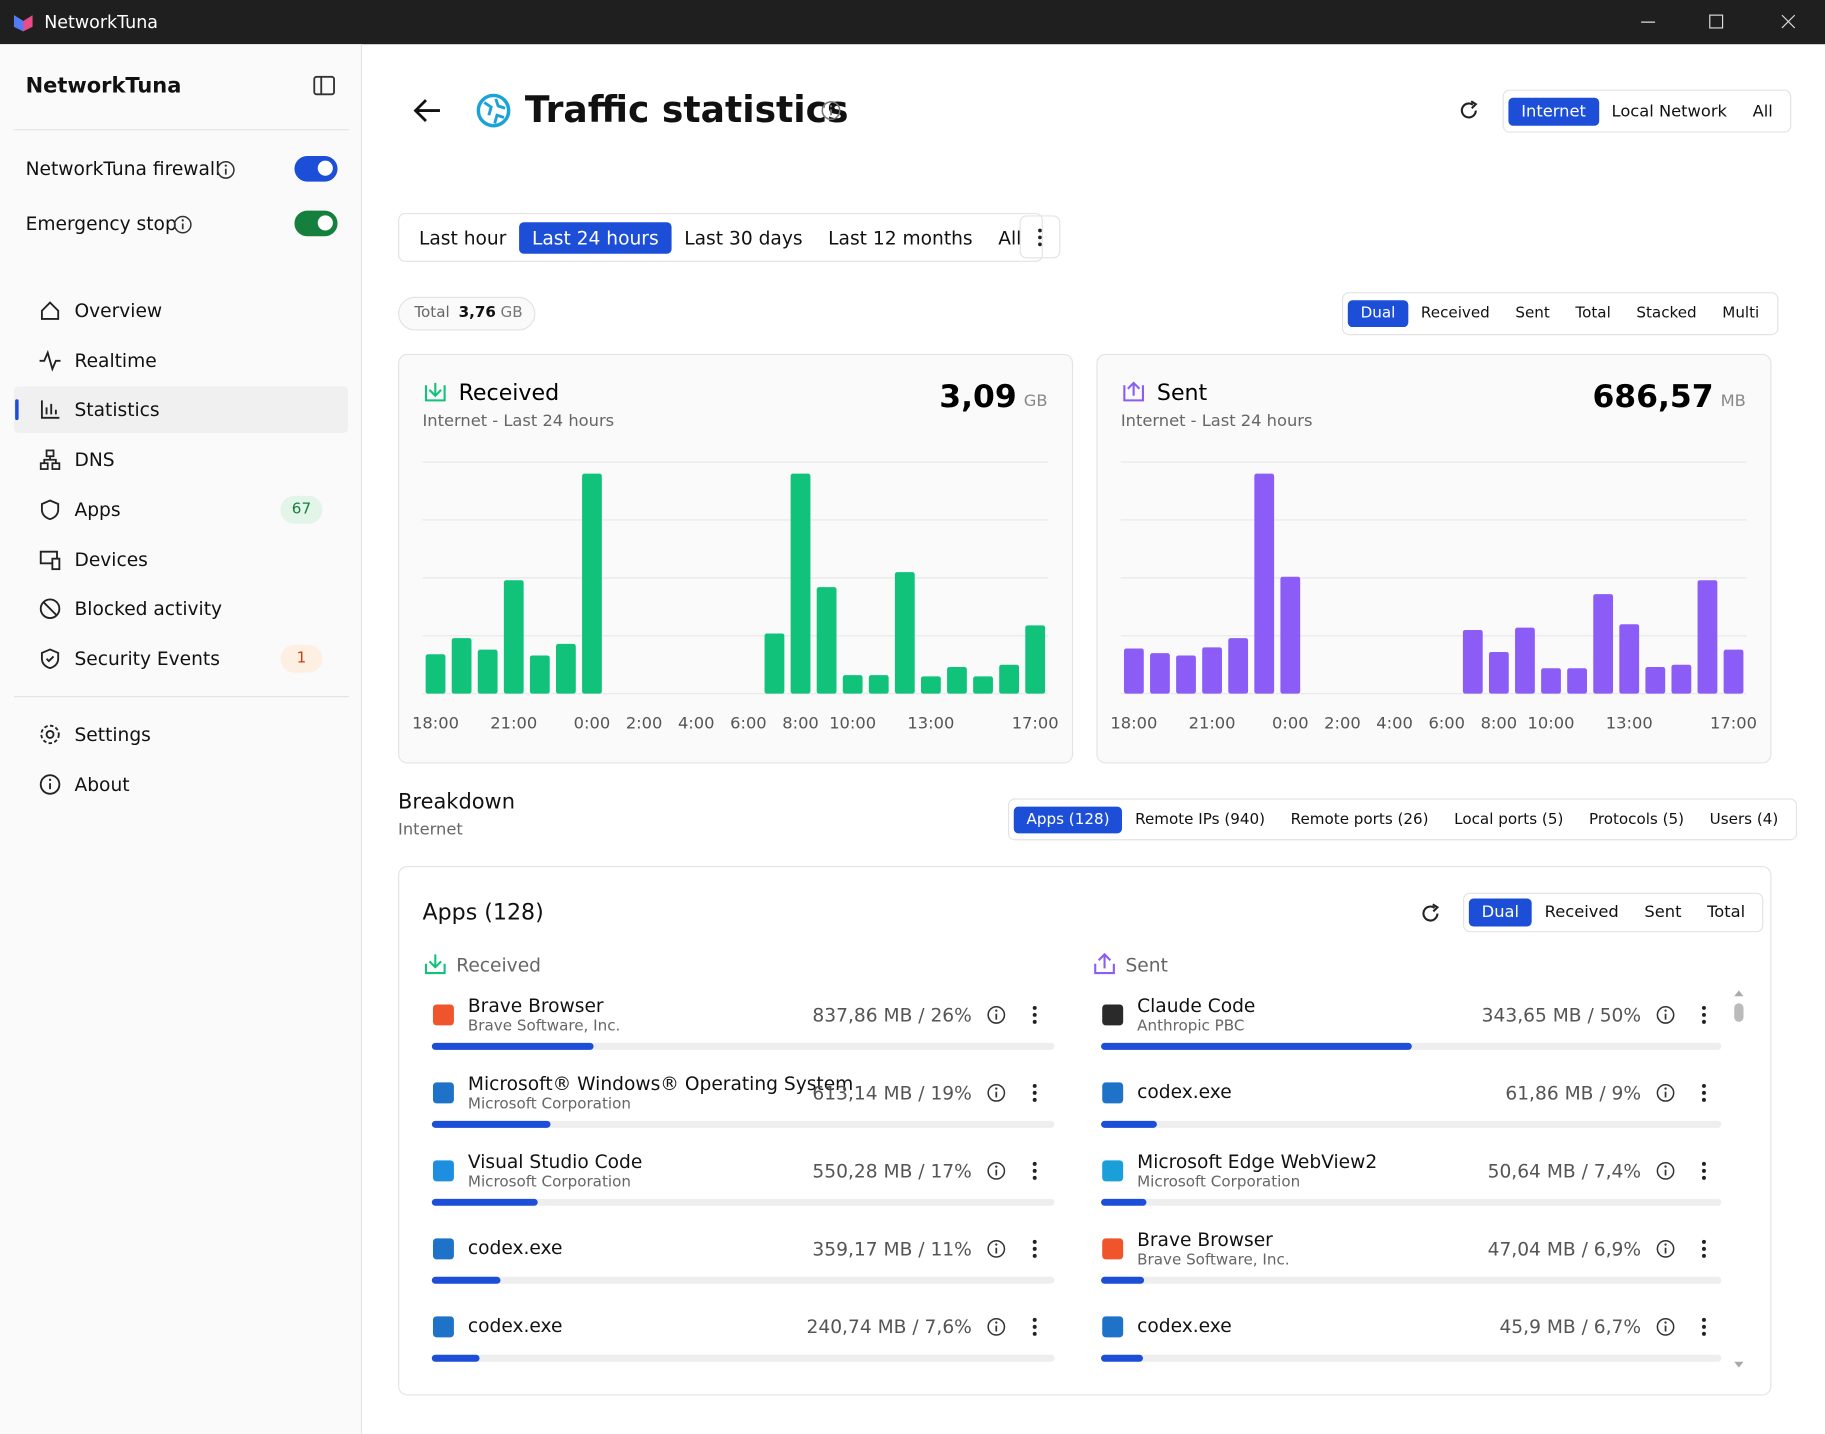  Describe the element at coordinates (1669, 111) in the screenshot. I see `tab: Local Network` at that location.